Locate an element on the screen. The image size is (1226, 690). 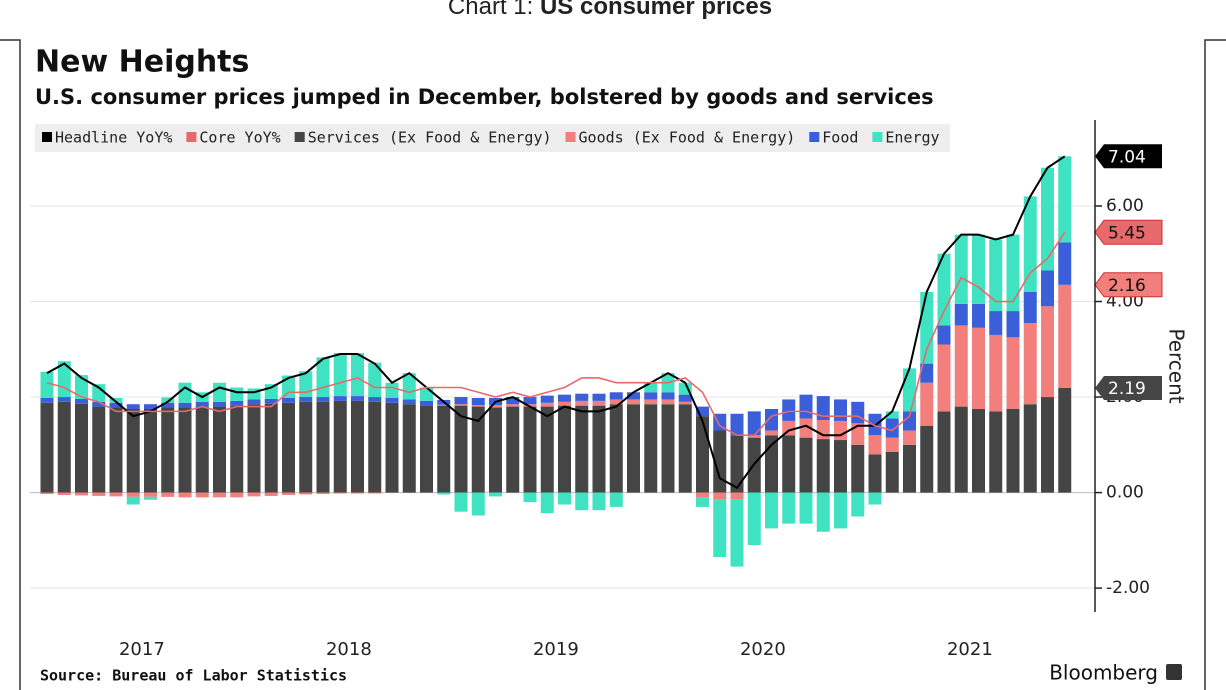
brand: Bloomberg is located at coordinates (1103, 673).